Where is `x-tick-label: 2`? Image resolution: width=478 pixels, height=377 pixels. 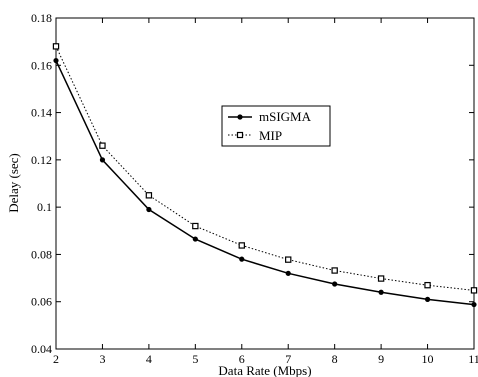
x-tick-label: 2 is located at coordinates (56, 359).